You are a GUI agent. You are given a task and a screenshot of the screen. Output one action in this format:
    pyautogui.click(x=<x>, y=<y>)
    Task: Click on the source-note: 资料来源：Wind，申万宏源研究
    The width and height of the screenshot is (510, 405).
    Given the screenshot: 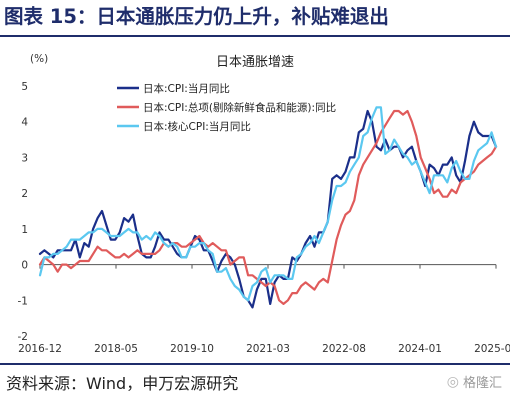 What is the action you would take?
    pyautogui.click(x=122, y=383)
    